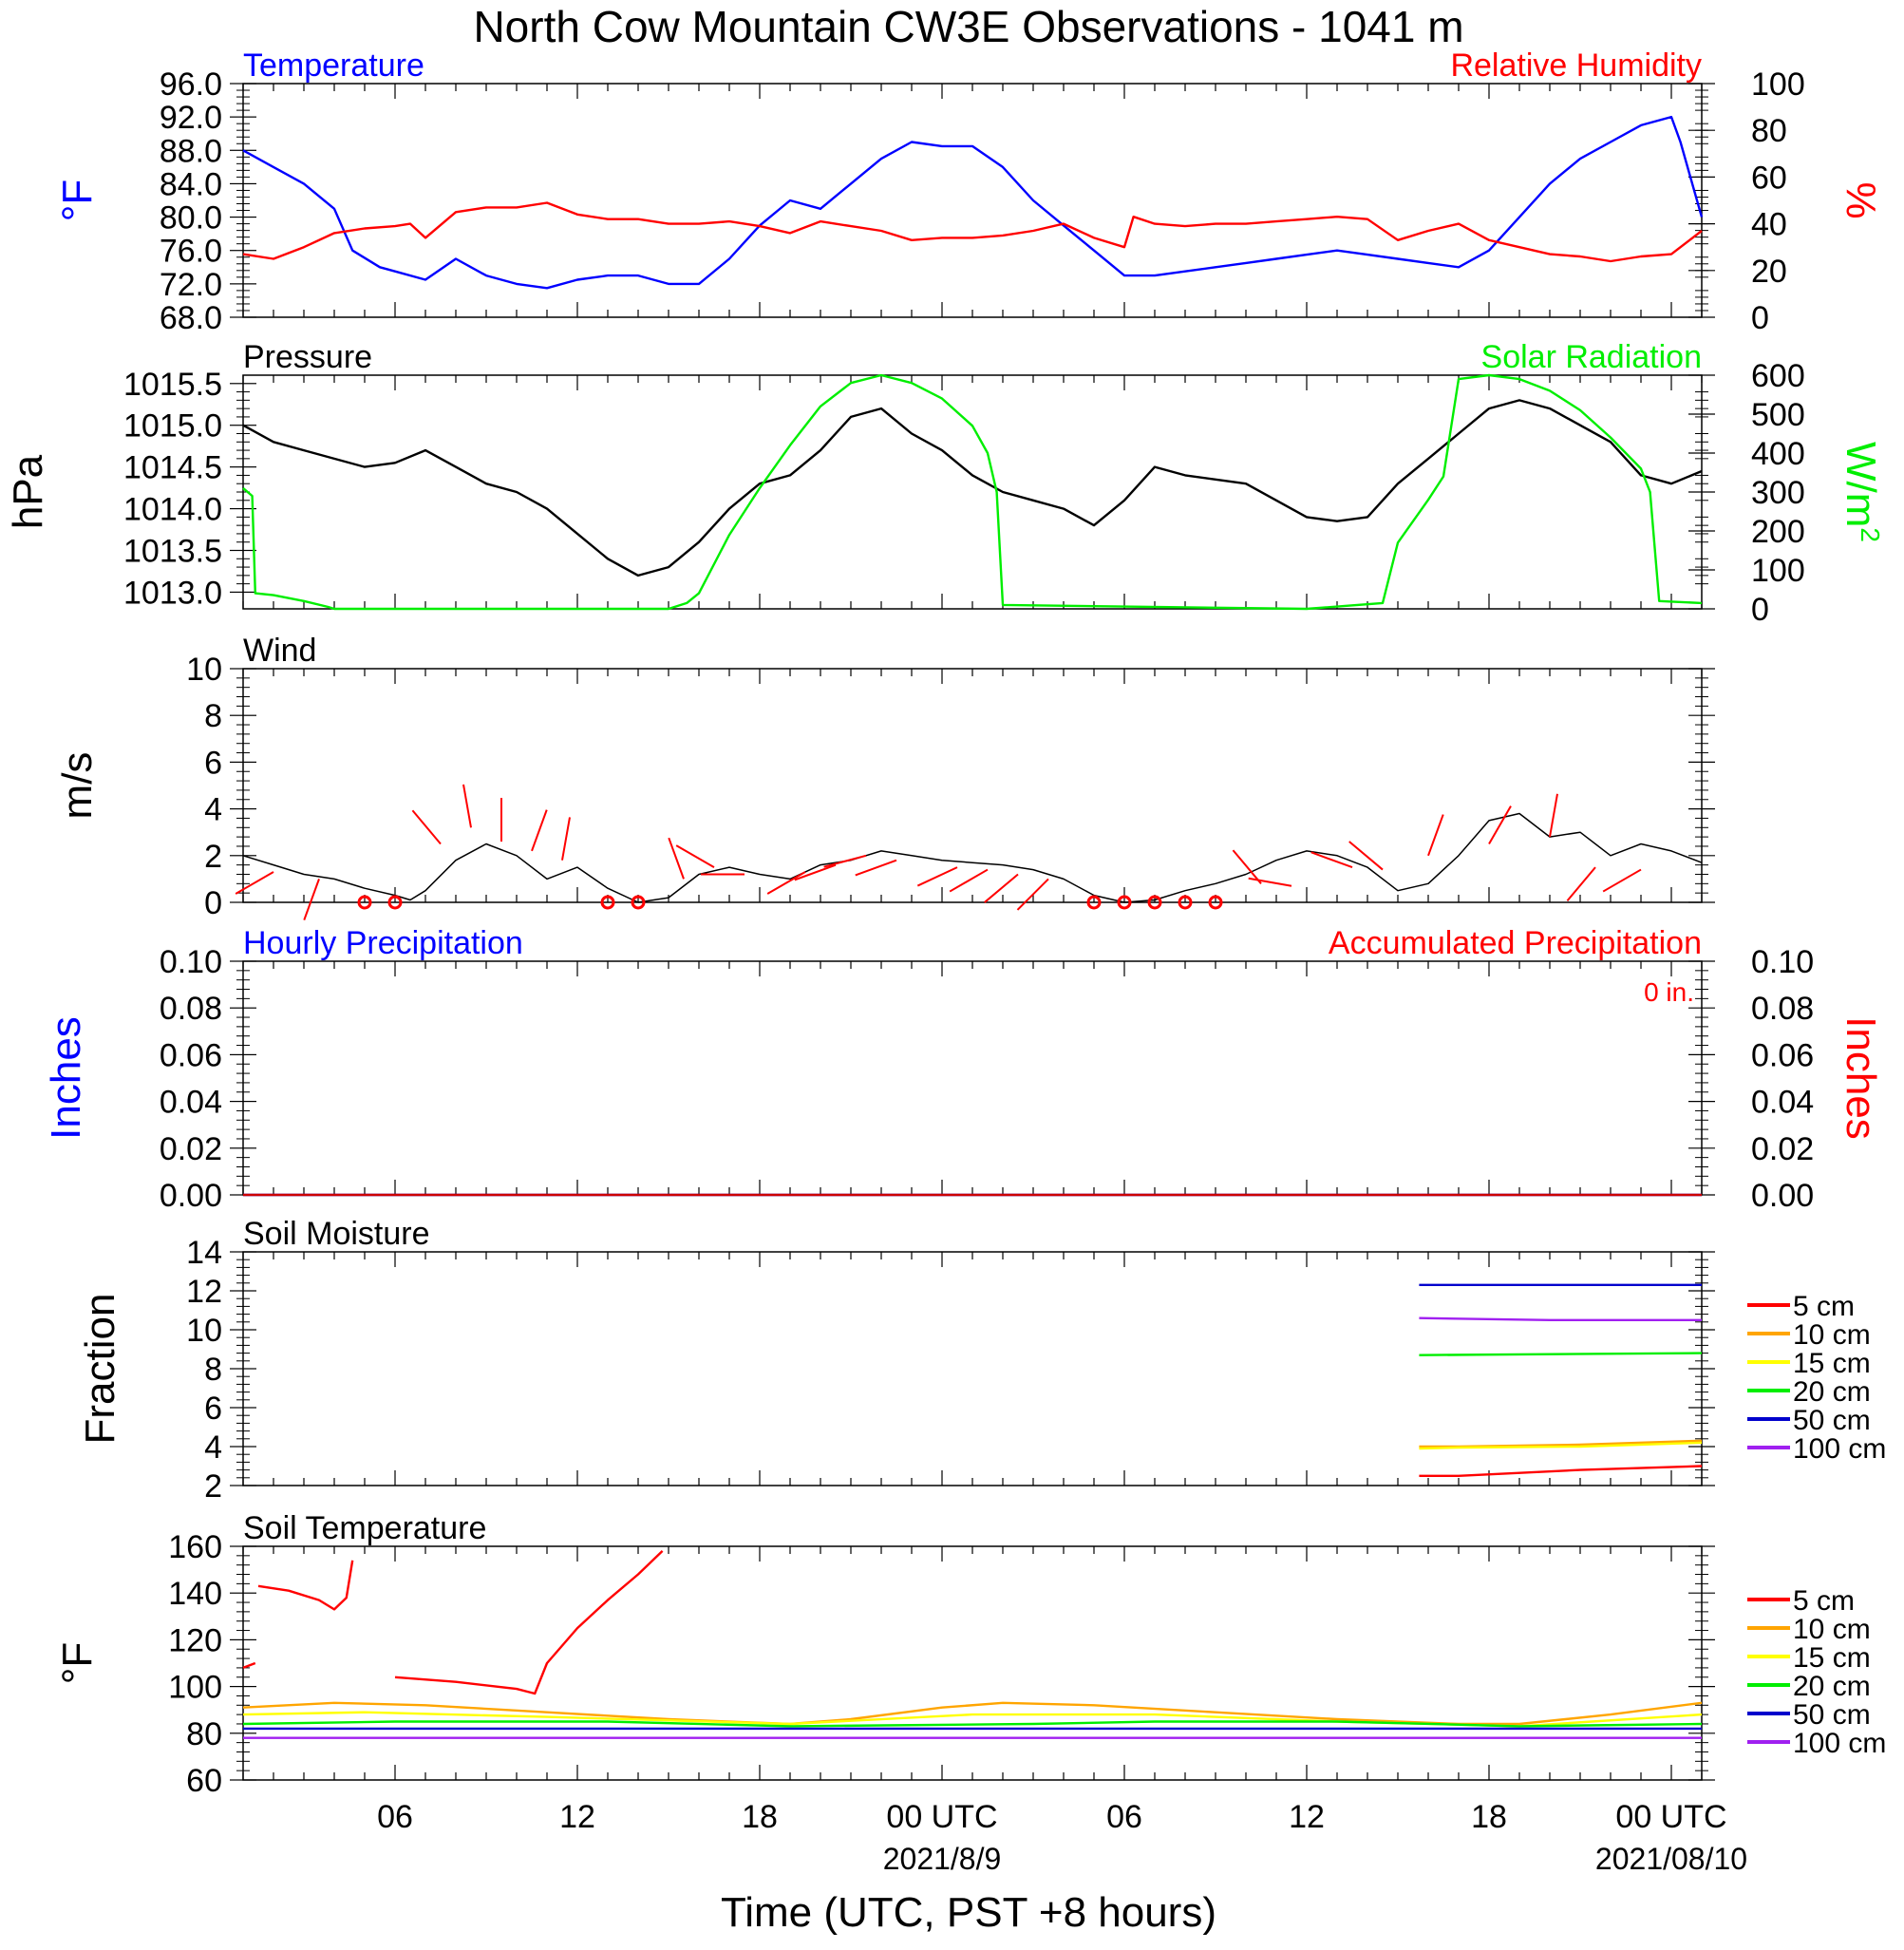 The height and width of the screenshot is (1950, 1904). Describe the element at coordinates (1783, 1009) in the screenshot. I see `y-tick-label-right: 0.08` at that location.